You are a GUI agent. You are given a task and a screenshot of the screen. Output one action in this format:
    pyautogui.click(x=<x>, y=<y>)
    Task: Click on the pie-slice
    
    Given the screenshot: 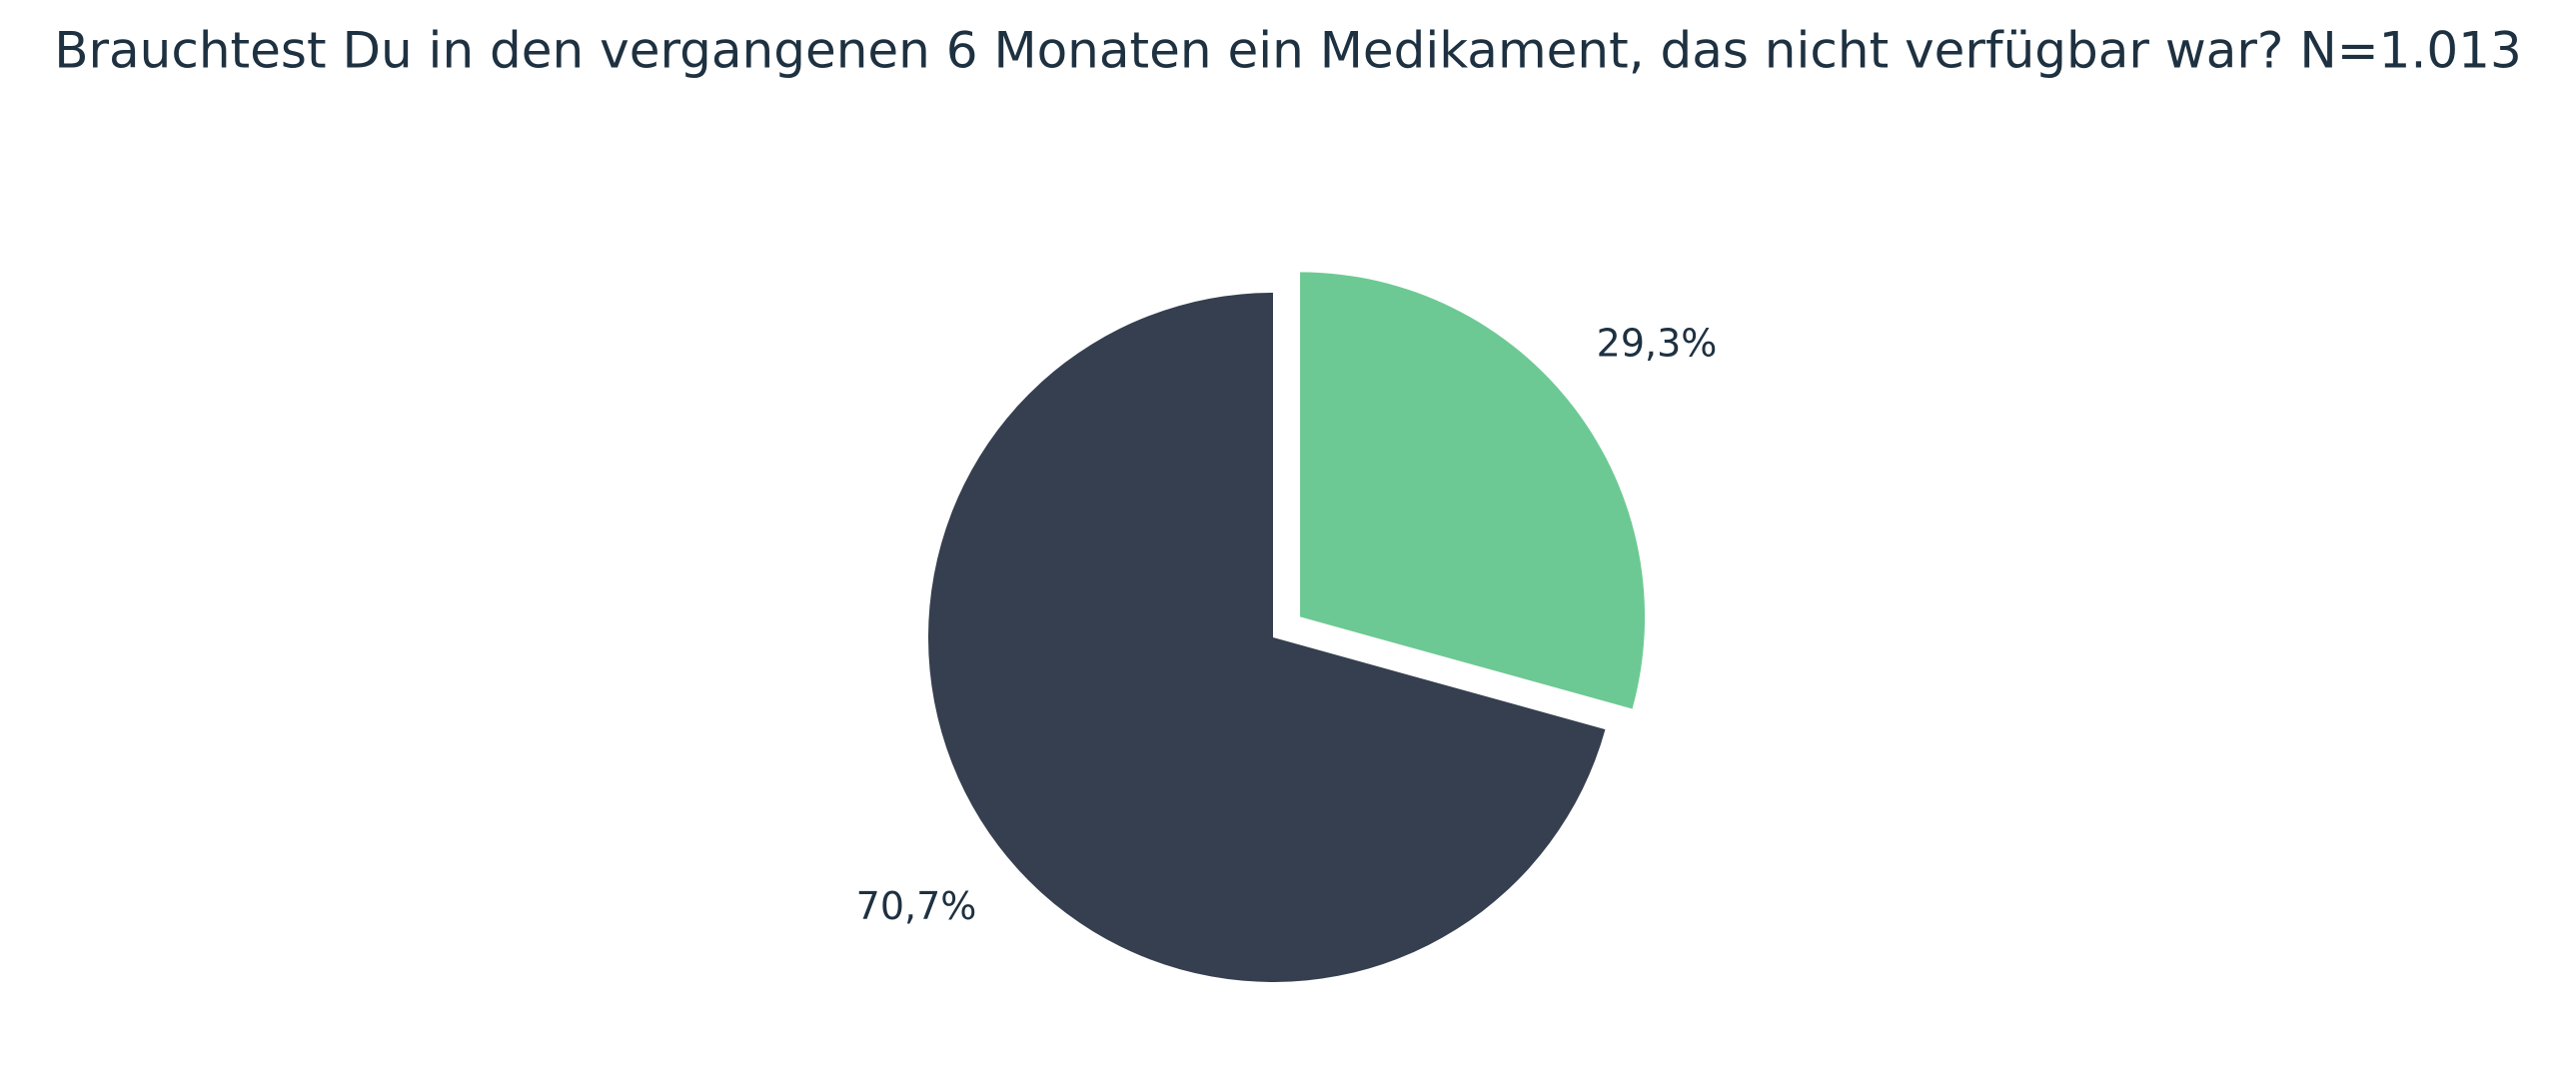 What is the action you would take?
    pyautogui.click(x=1473, y=490)
    